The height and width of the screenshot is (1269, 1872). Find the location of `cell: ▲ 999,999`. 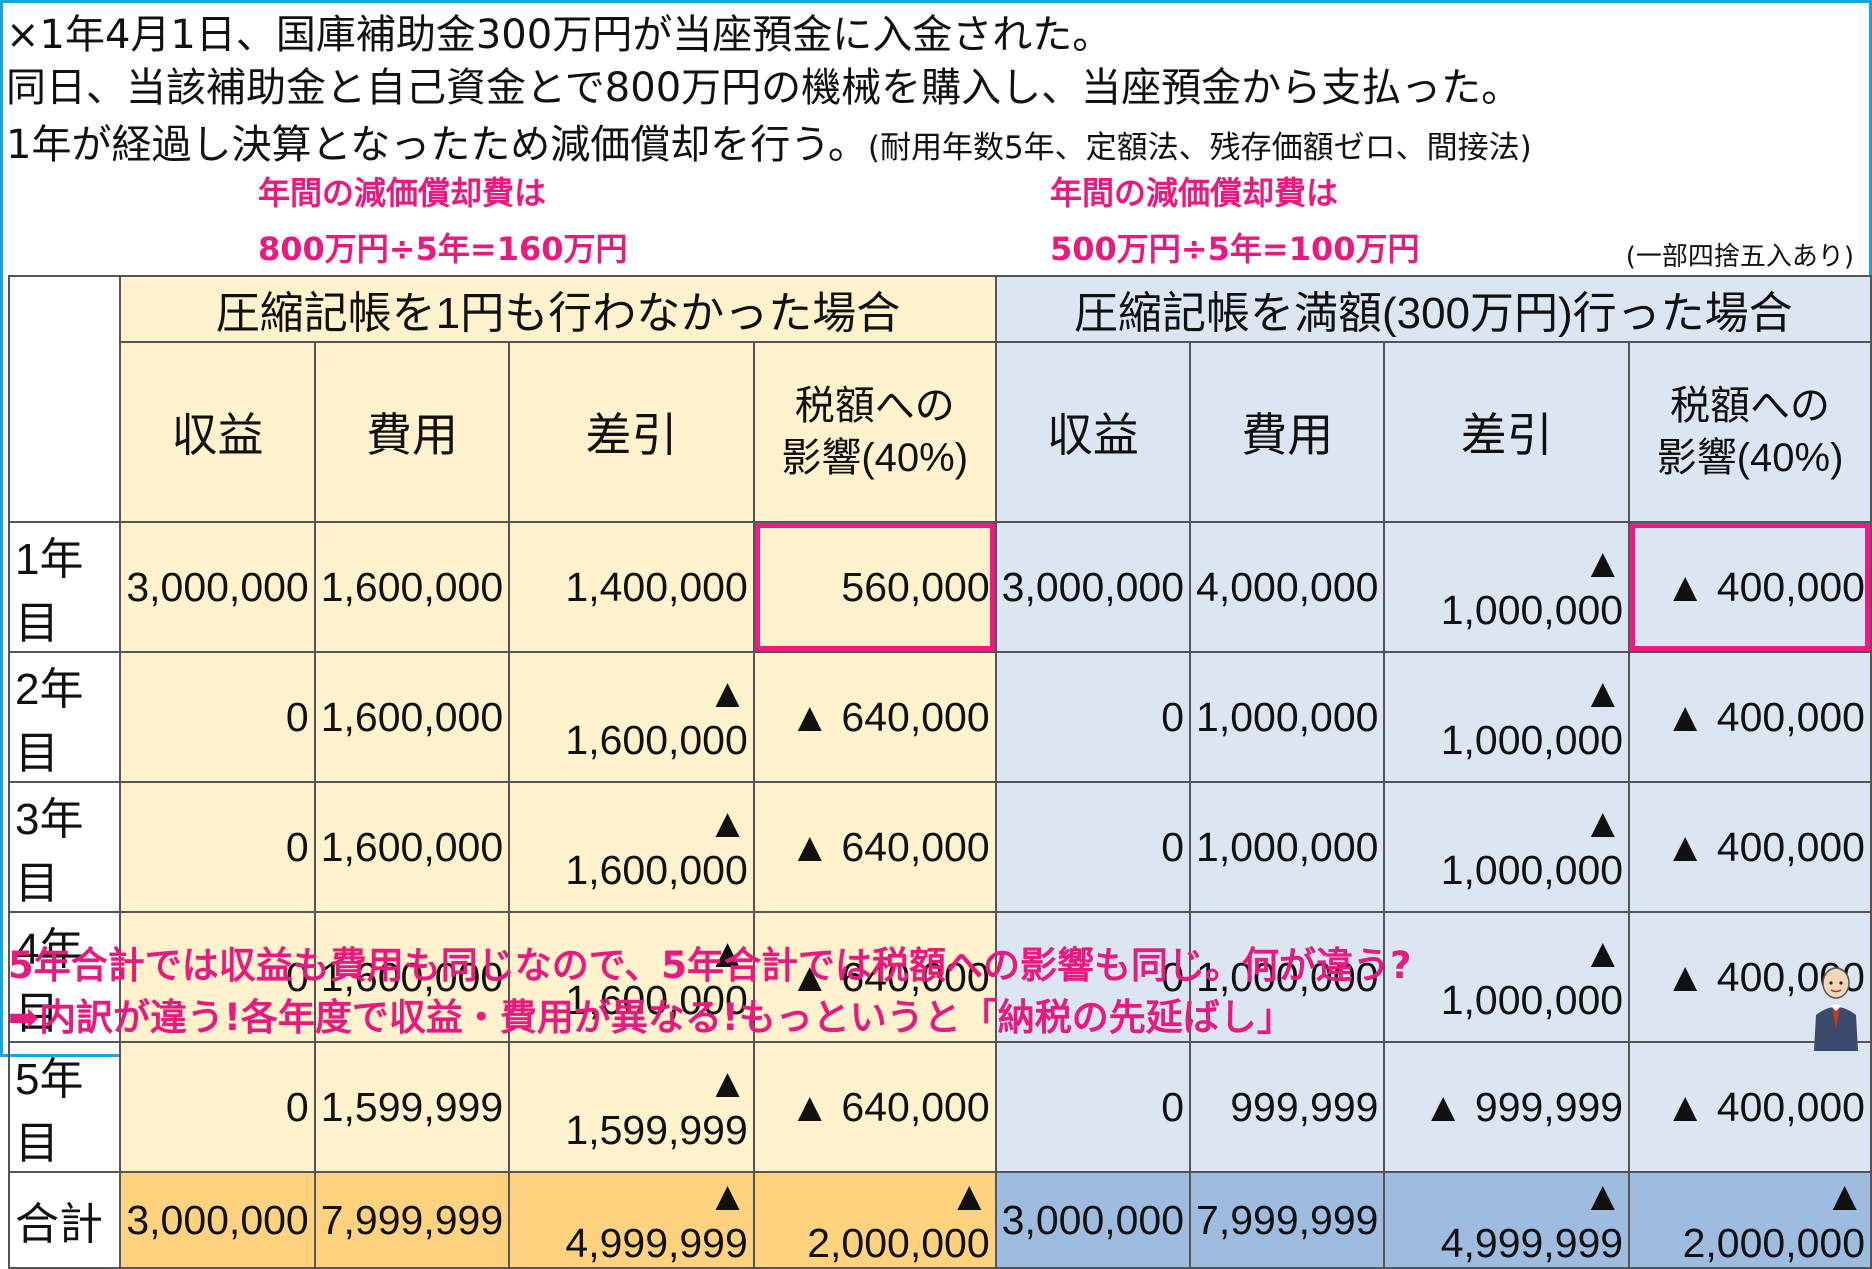

cell: ▲ 999,999 is located at coordinates (1507, 1107).